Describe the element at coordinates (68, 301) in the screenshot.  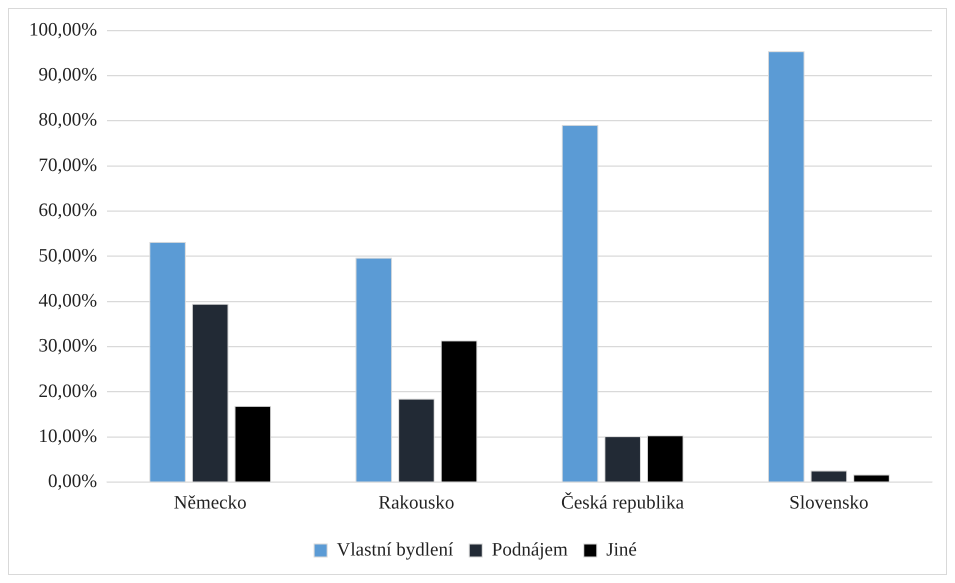
I see `y-tick-label: 40,00%` at that location.